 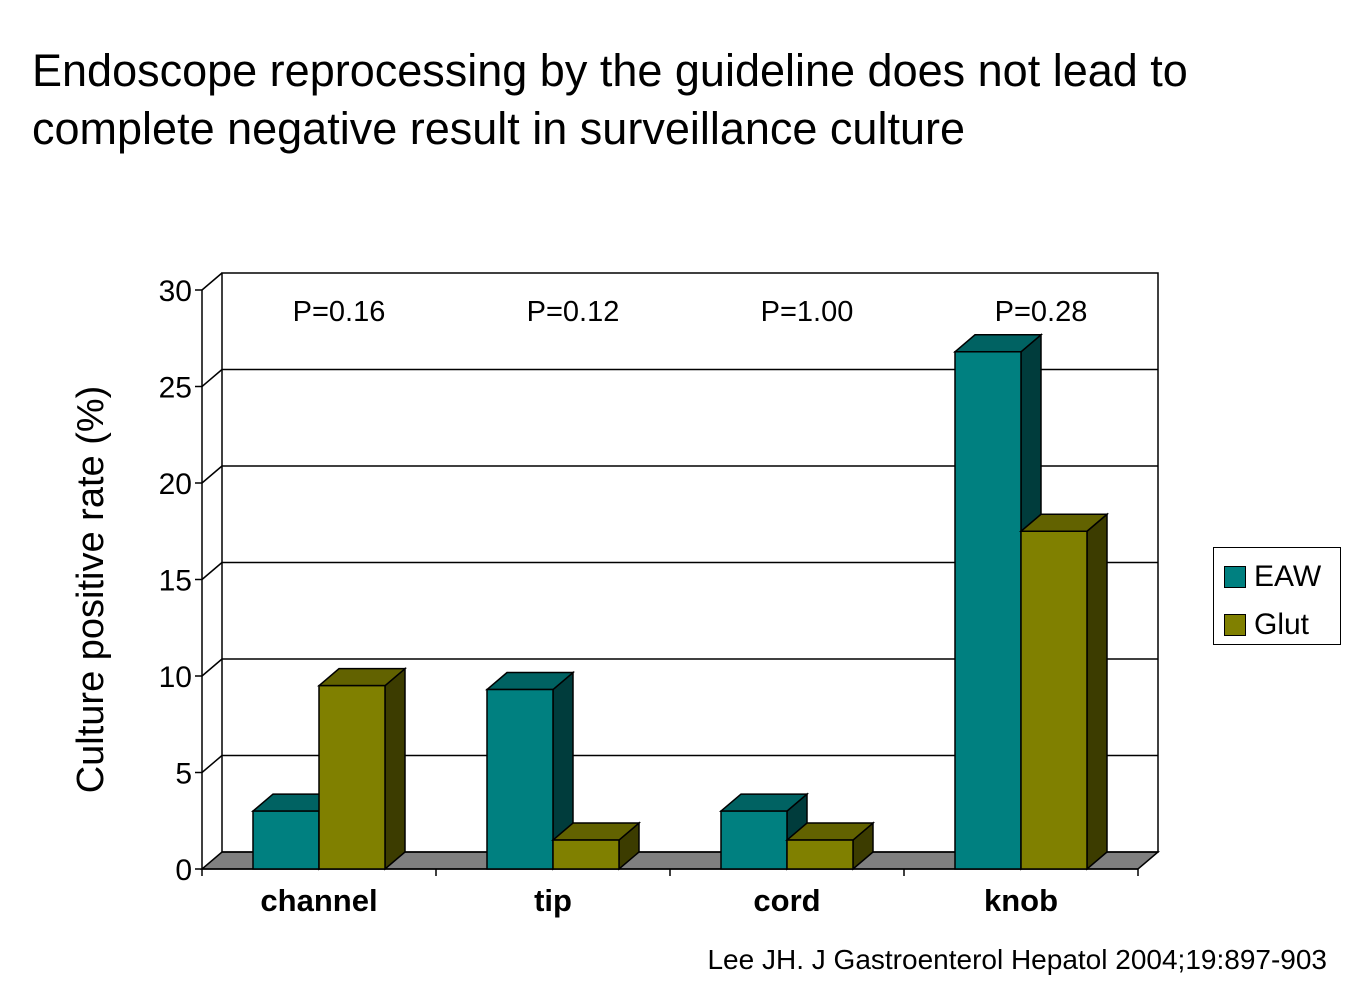 What do you see at coordinates (1277, 596) in the screenshot?
I see `legend: EAW Glut` at bounding box center [1277, 596].